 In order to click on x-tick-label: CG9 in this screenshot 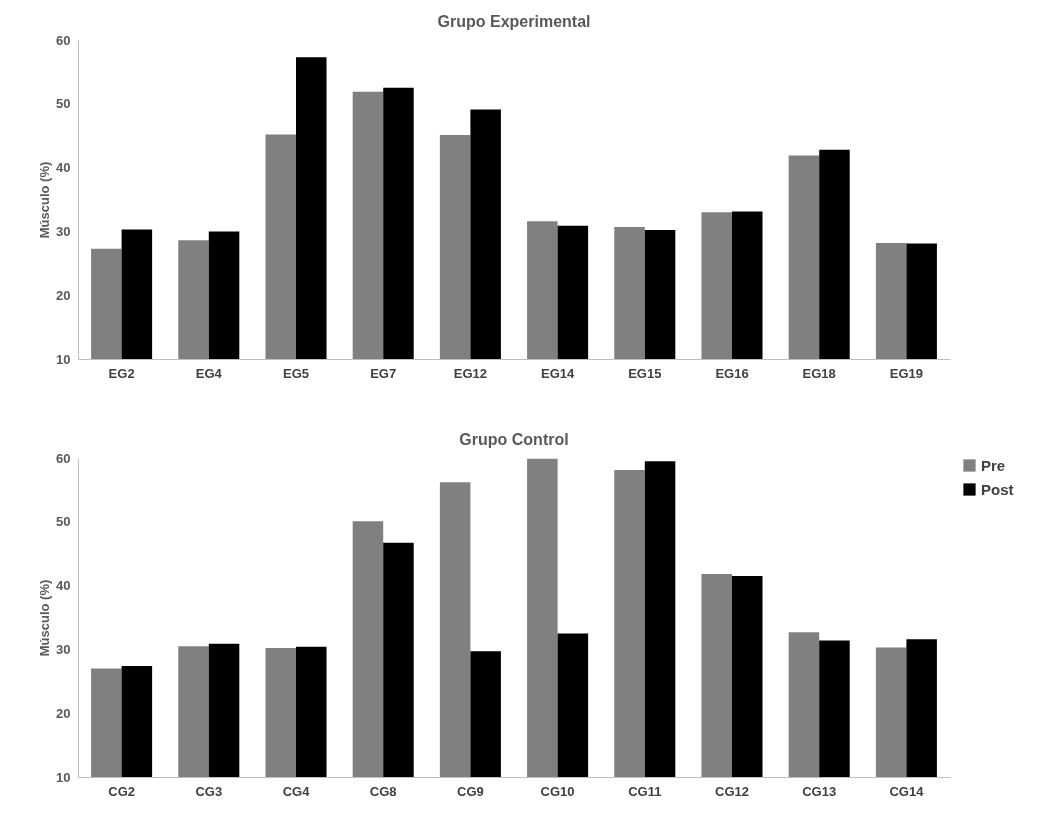, I will do `click(470, 791)`.